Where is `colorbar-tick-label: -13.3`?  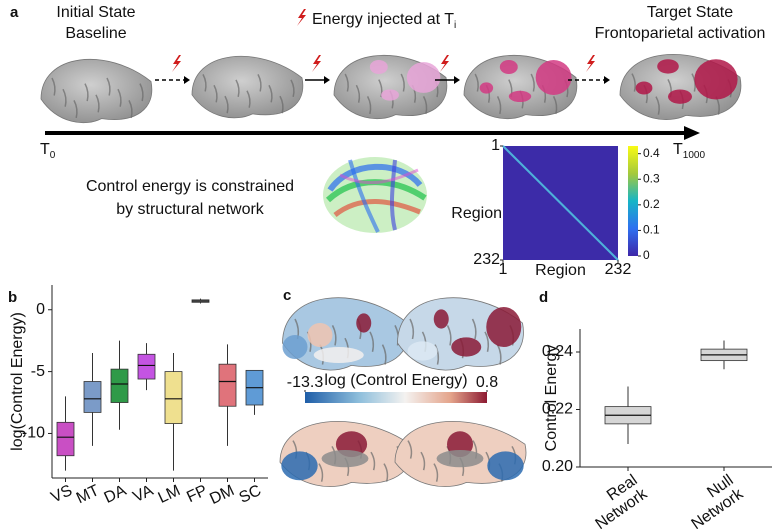
colorbar-tick-label: -13.3 is located at coordinates (305, 382).